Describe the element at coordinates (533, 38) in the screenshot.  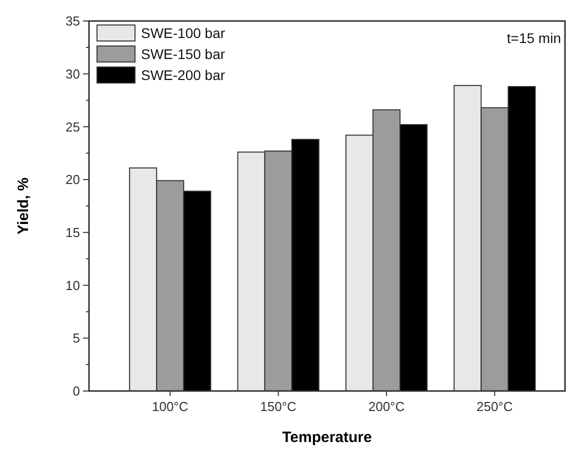
I see `annotation: t=15 min` at that location.